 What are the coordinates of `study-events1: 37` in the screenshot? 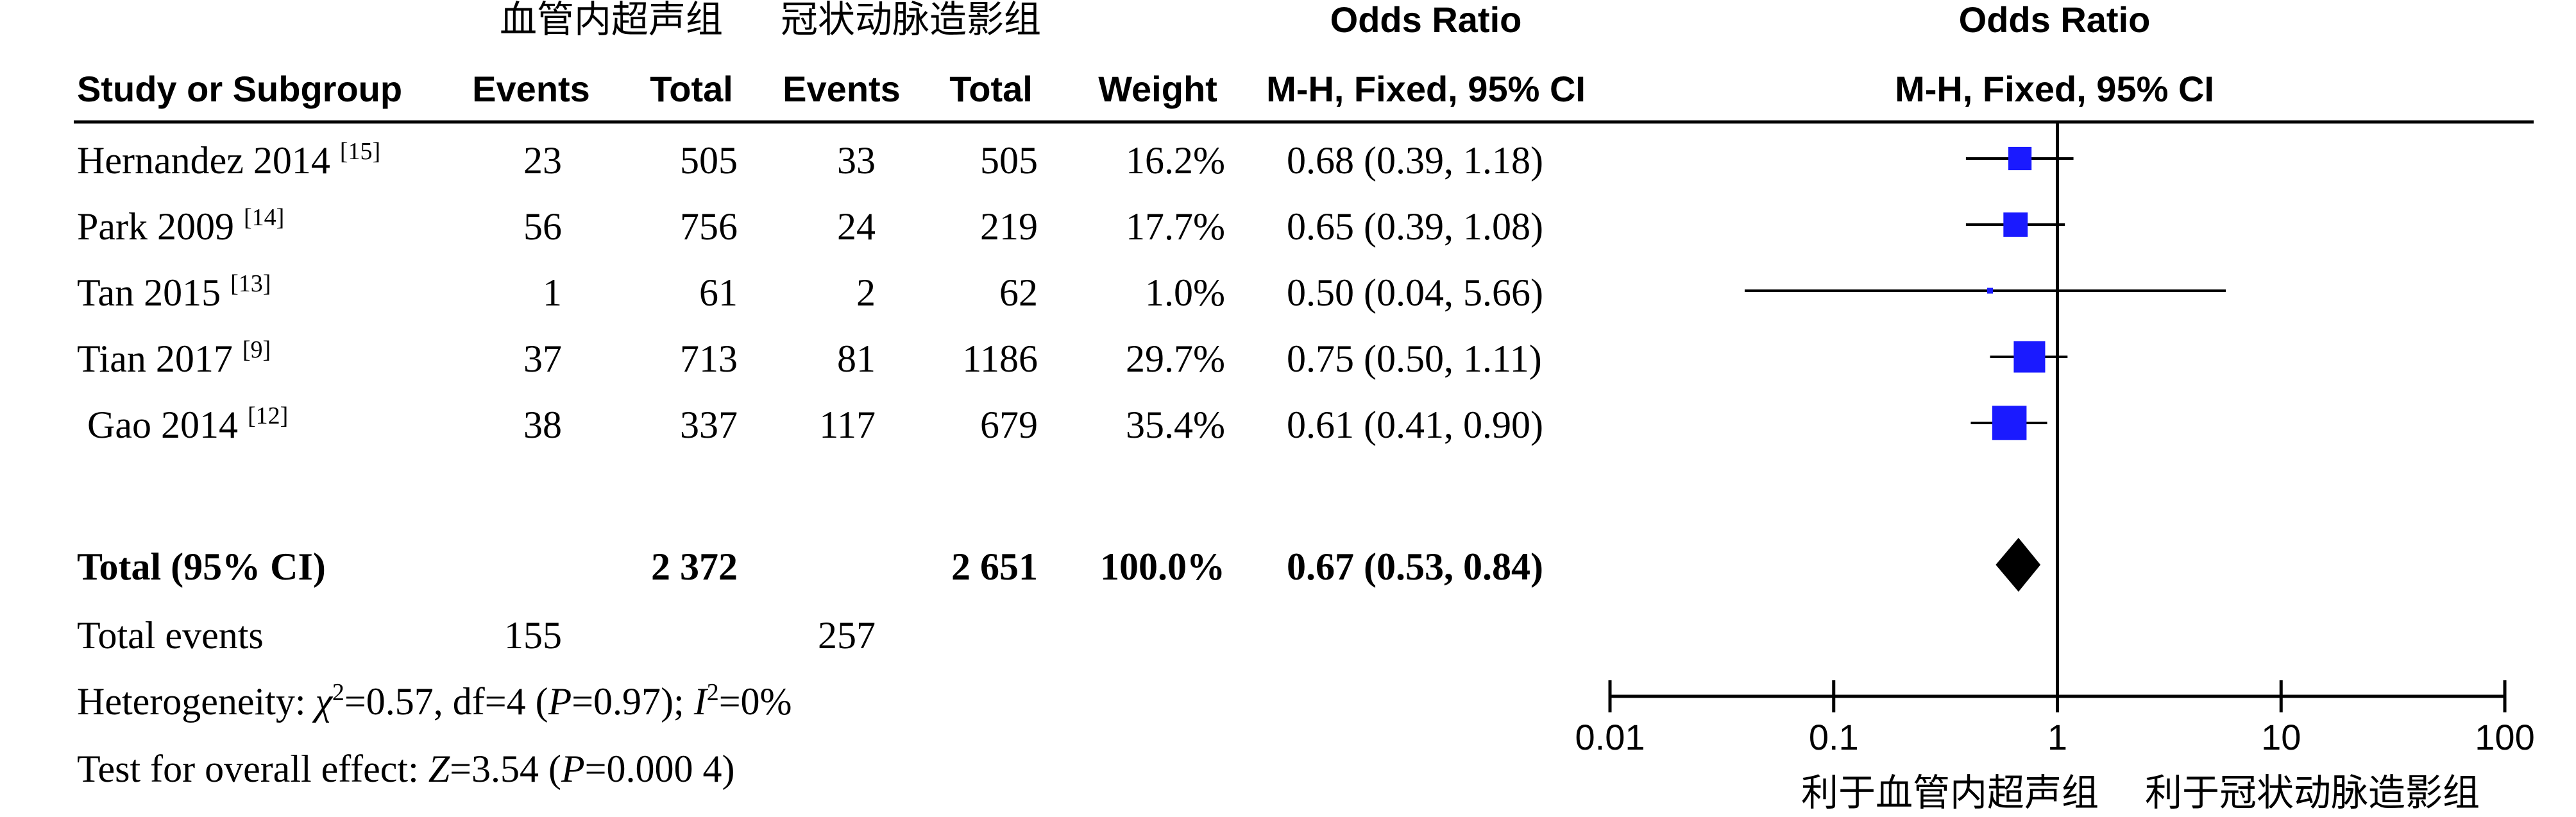 It's located at (542, 359).